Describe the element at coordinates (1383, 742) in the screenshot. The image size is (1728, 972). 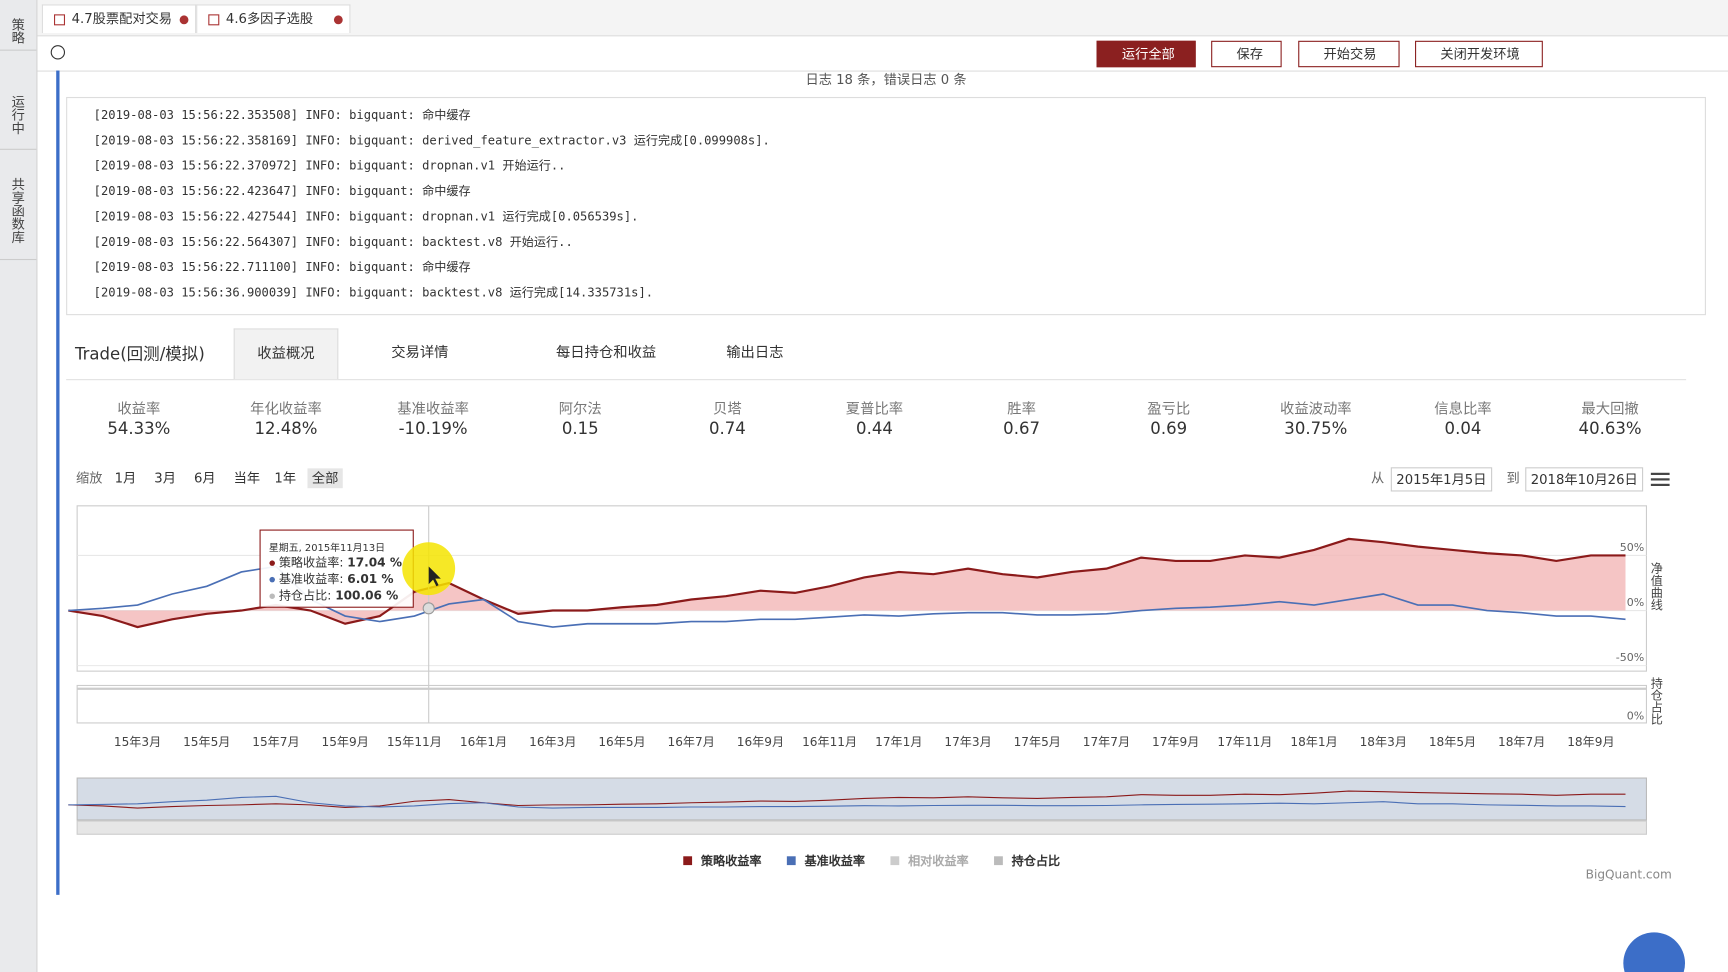
I see `x-tick-label: 18年3月` at that location.